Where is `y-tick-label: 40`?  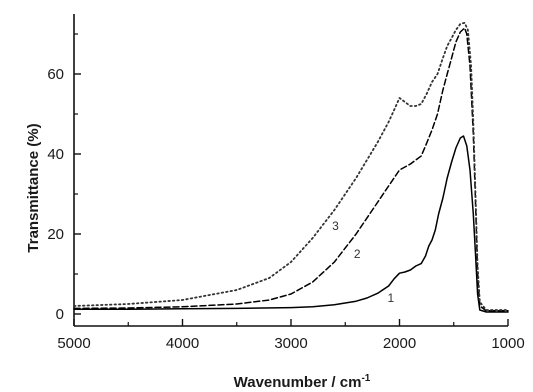
y-tick-label: 40 is located at coordinates (55, 154).